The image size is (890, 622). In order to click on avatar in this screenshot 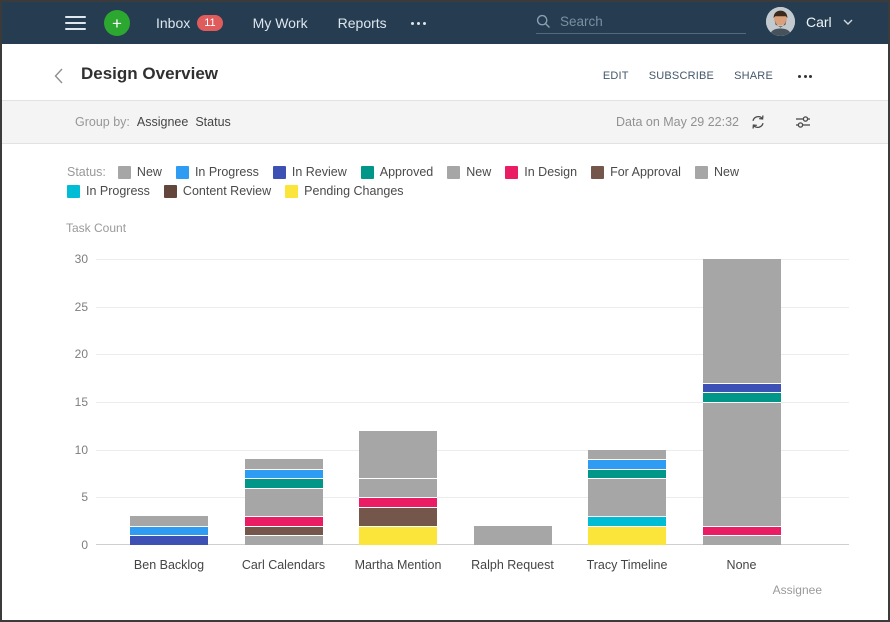, I will do `click(780, 21)`.